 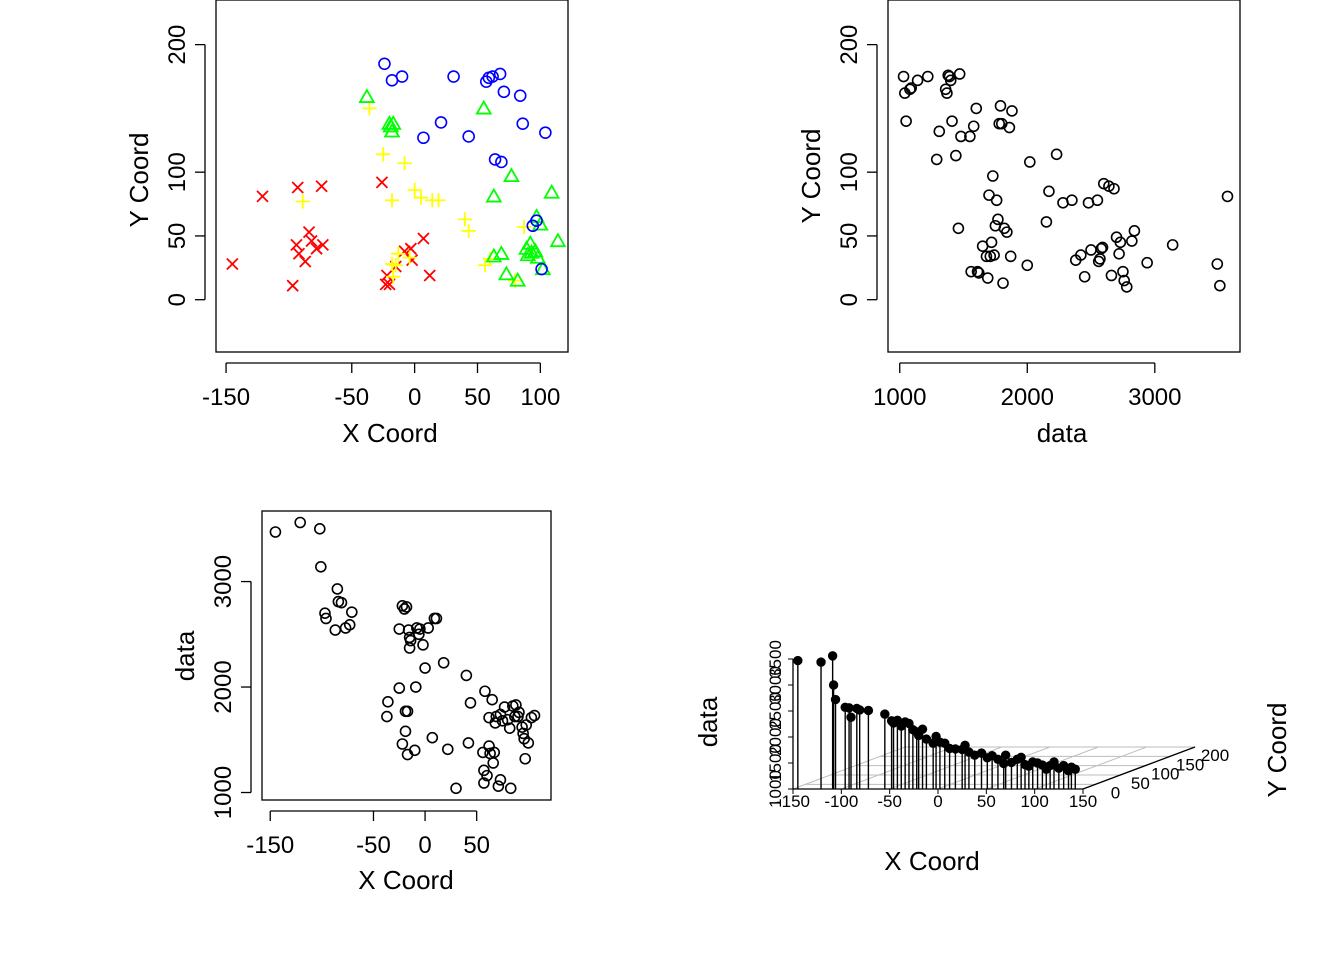 What do you see at coordinates (1027, 397) in the screenshot?
I see `x-tick-label: 2000` at bounding box center [1027, 397].